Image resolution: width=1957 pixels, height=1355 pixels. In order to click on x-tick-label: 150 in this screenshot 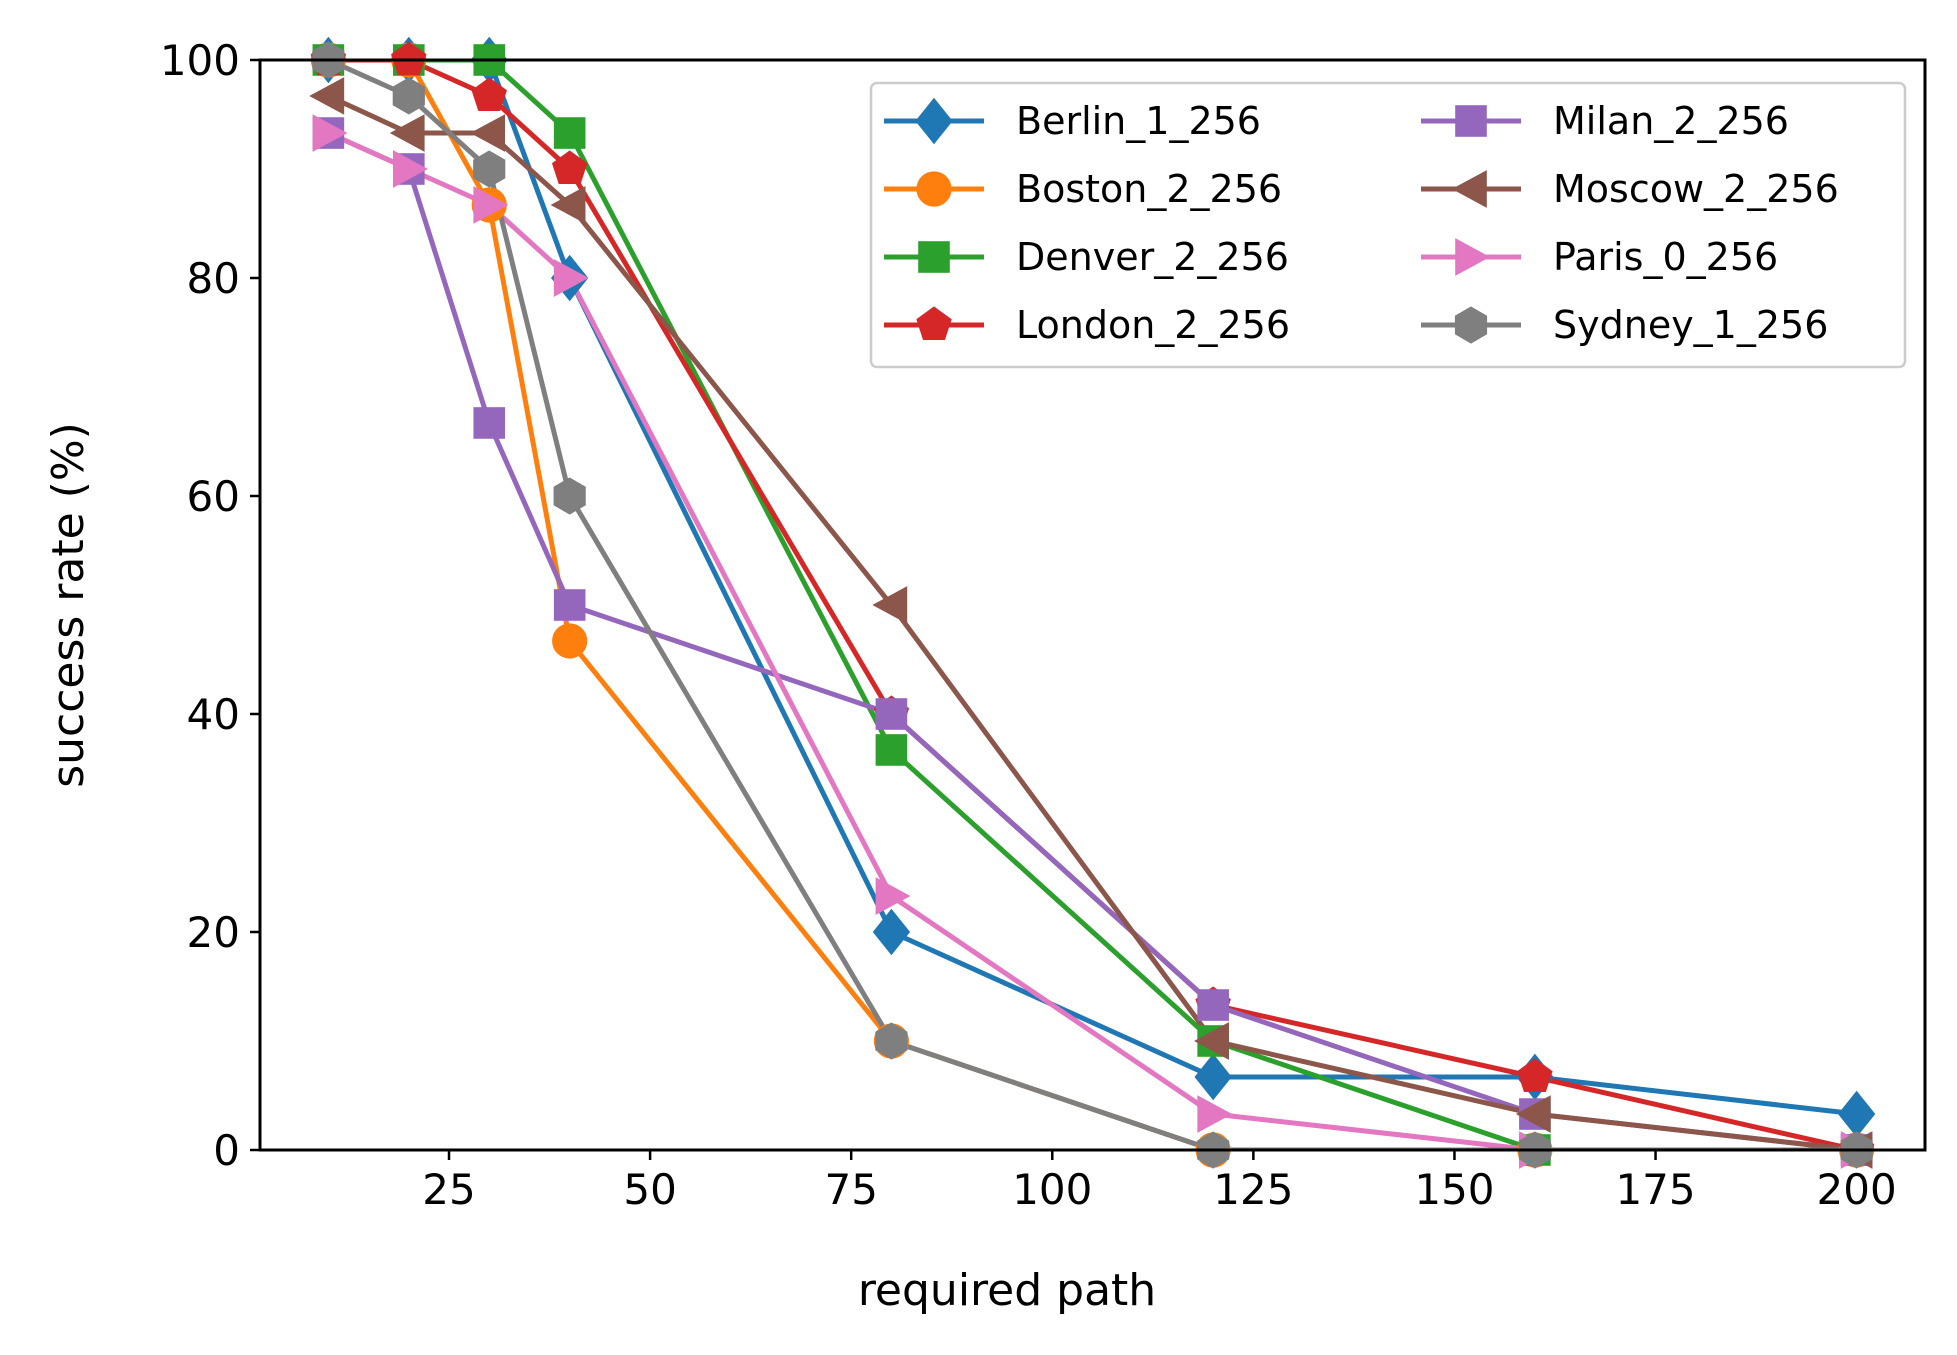, I will do `click(1454, 1189)`.